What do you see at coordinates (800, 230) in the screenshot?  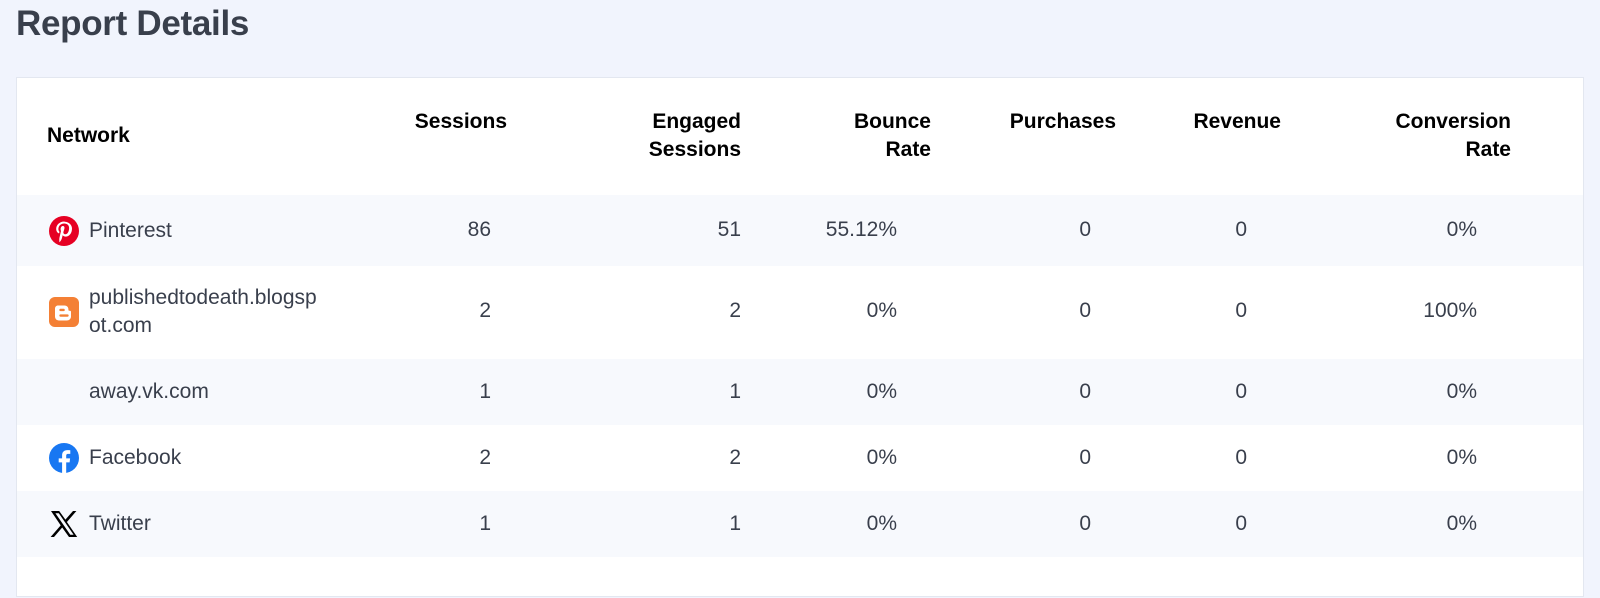 I see `table-row: Pinterest 86 51 55.12% 0 0 0%` at bounding box center [800, 230].